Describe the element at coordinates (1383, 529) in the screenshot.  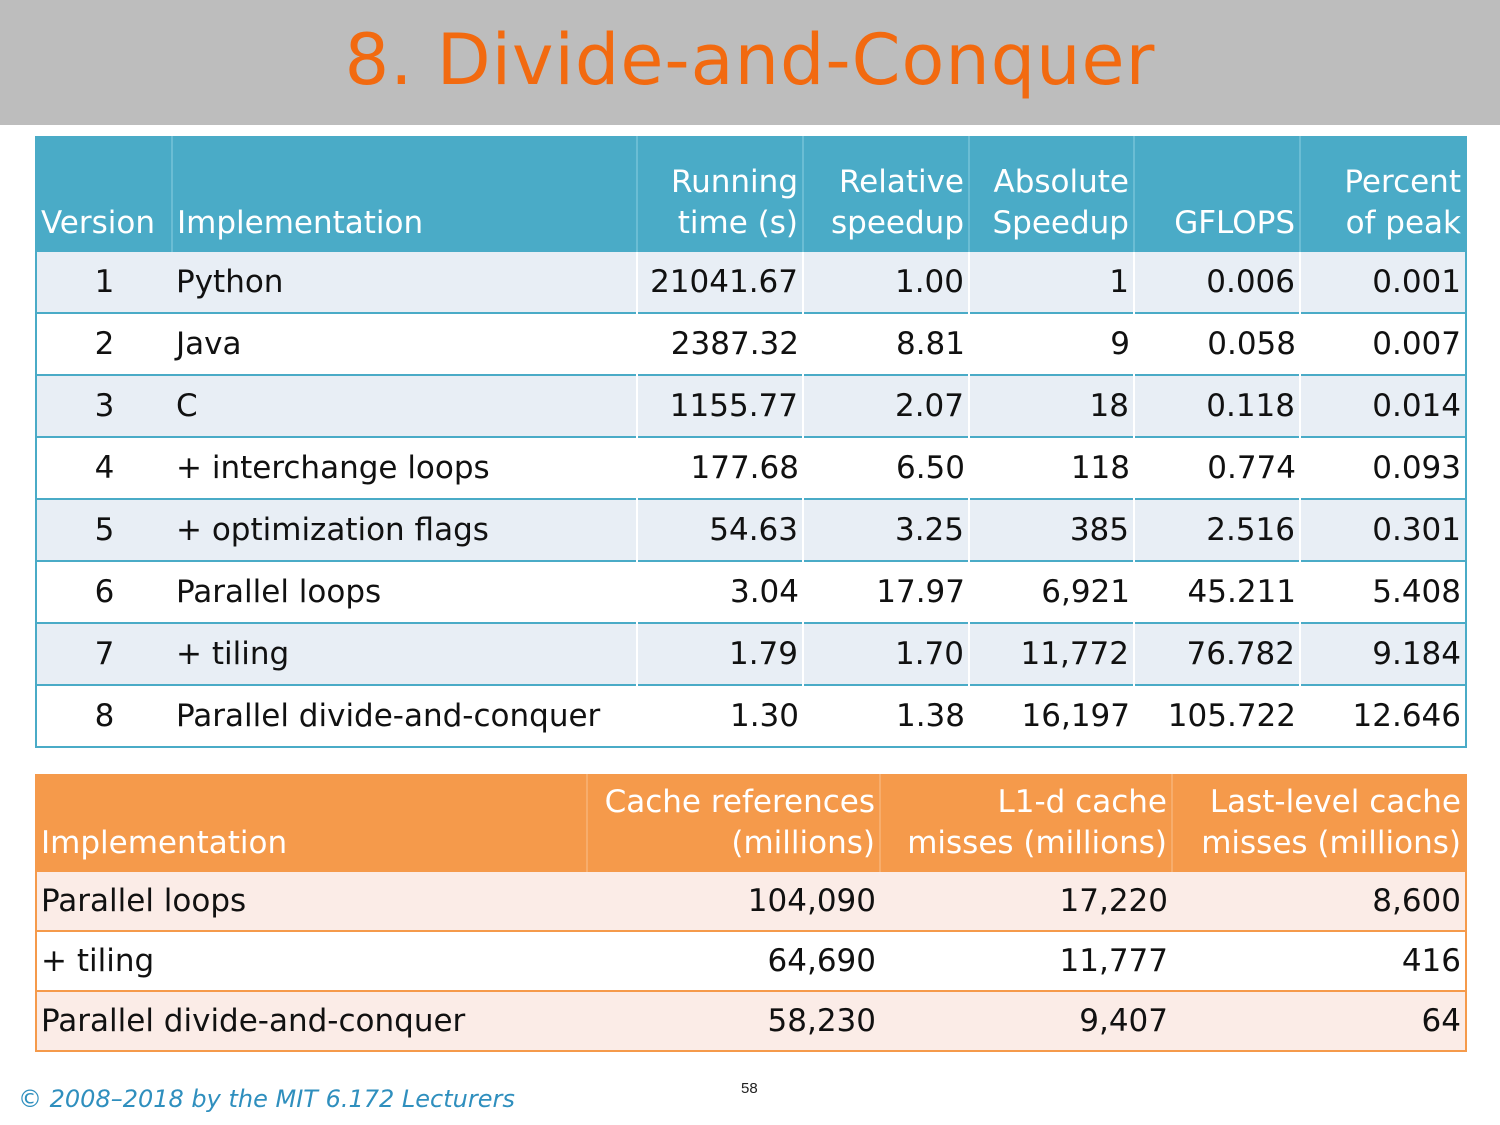
I see `cell-percent-peak: 0.301` at that location.